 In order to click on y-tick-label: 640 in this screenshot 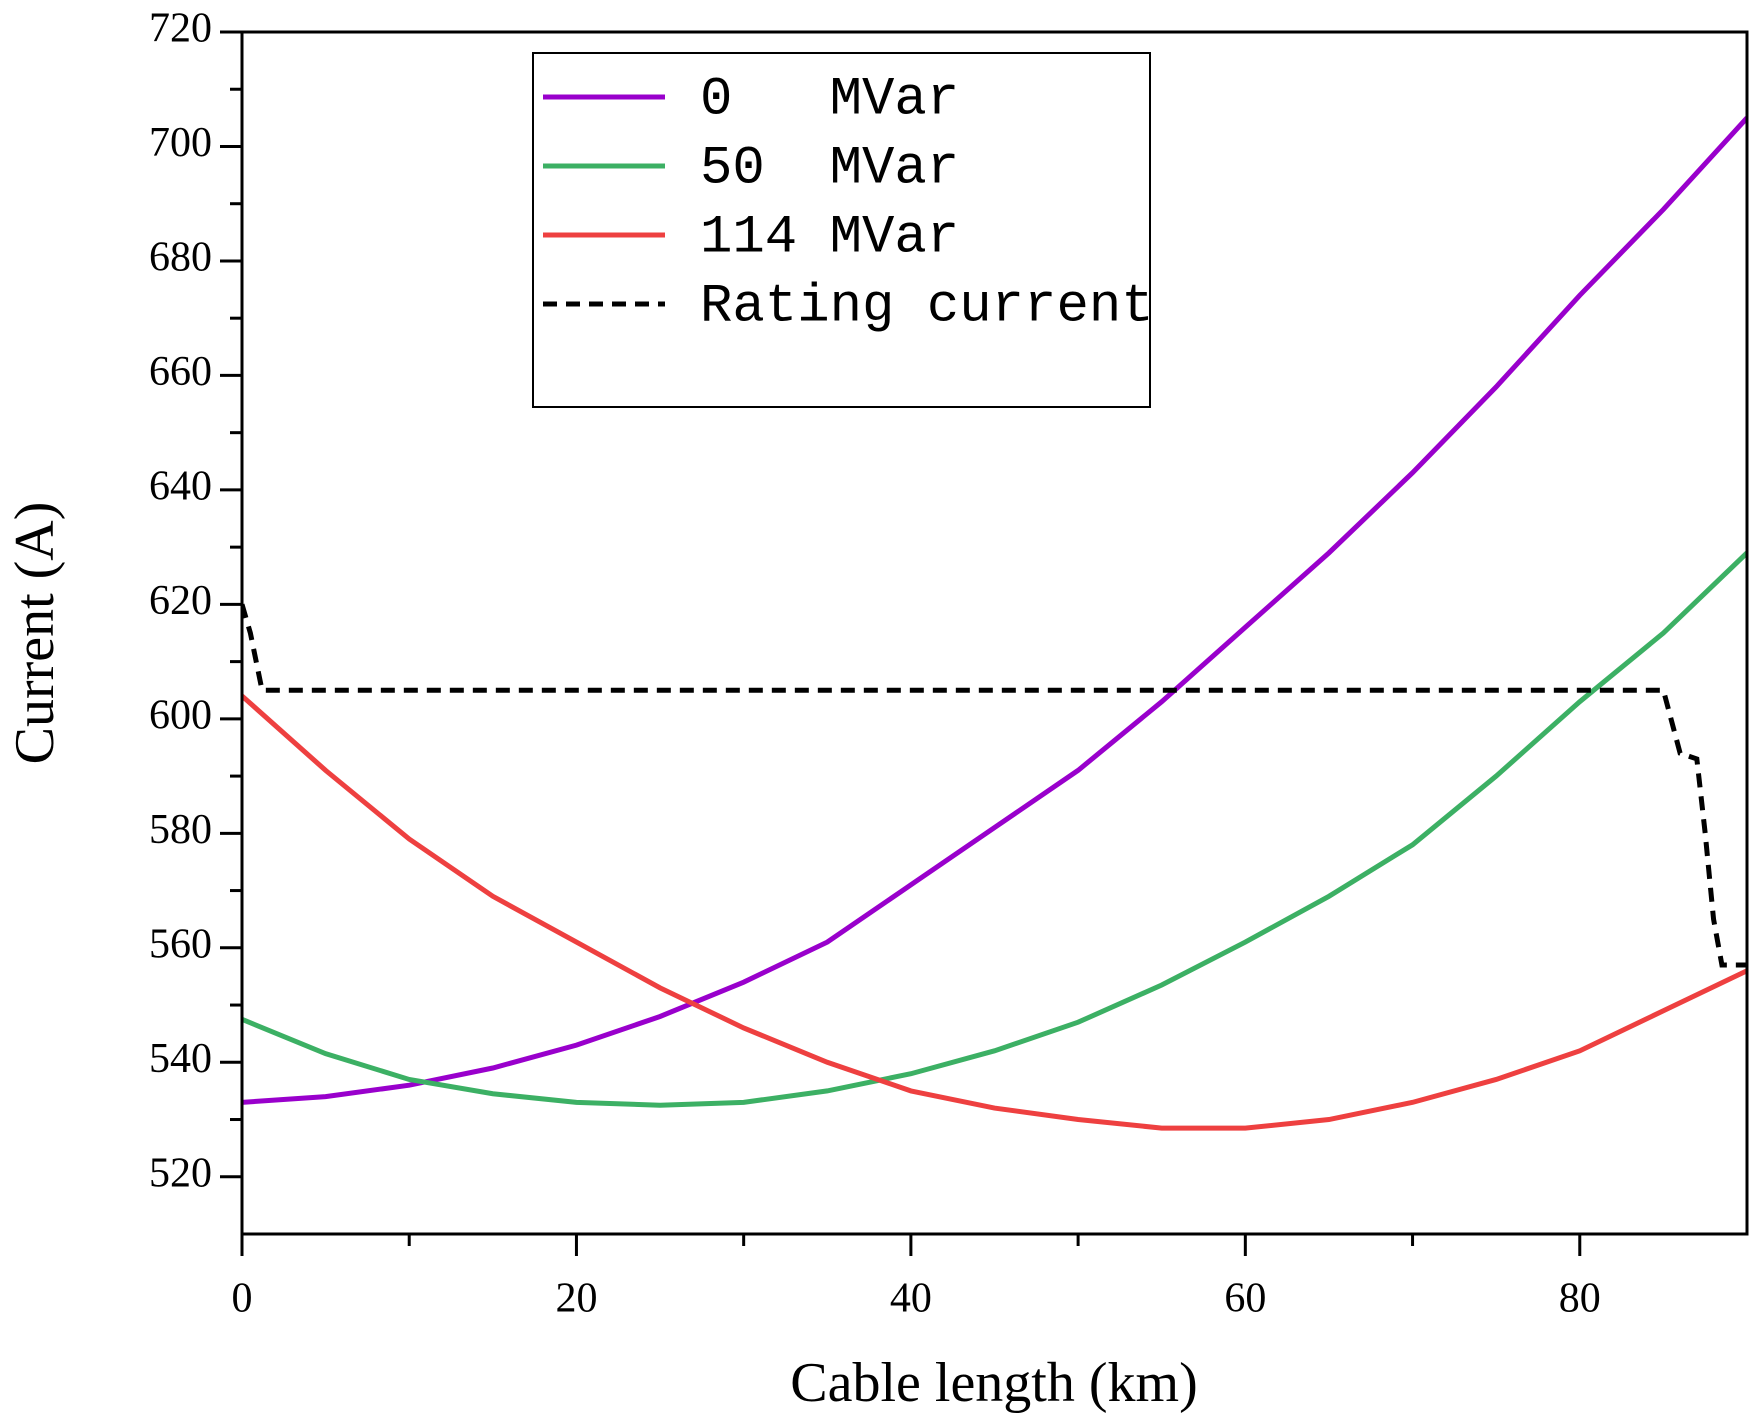, I will do `click(180, 487)`.